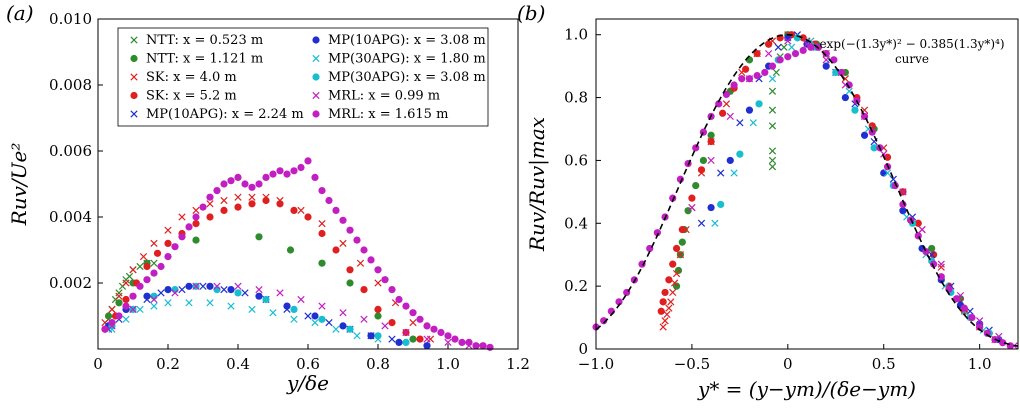  What do you see at coordinates (531, 13) in the screenshot?
I see `panel-b-label: (b)` at bounding box center [531, 13].